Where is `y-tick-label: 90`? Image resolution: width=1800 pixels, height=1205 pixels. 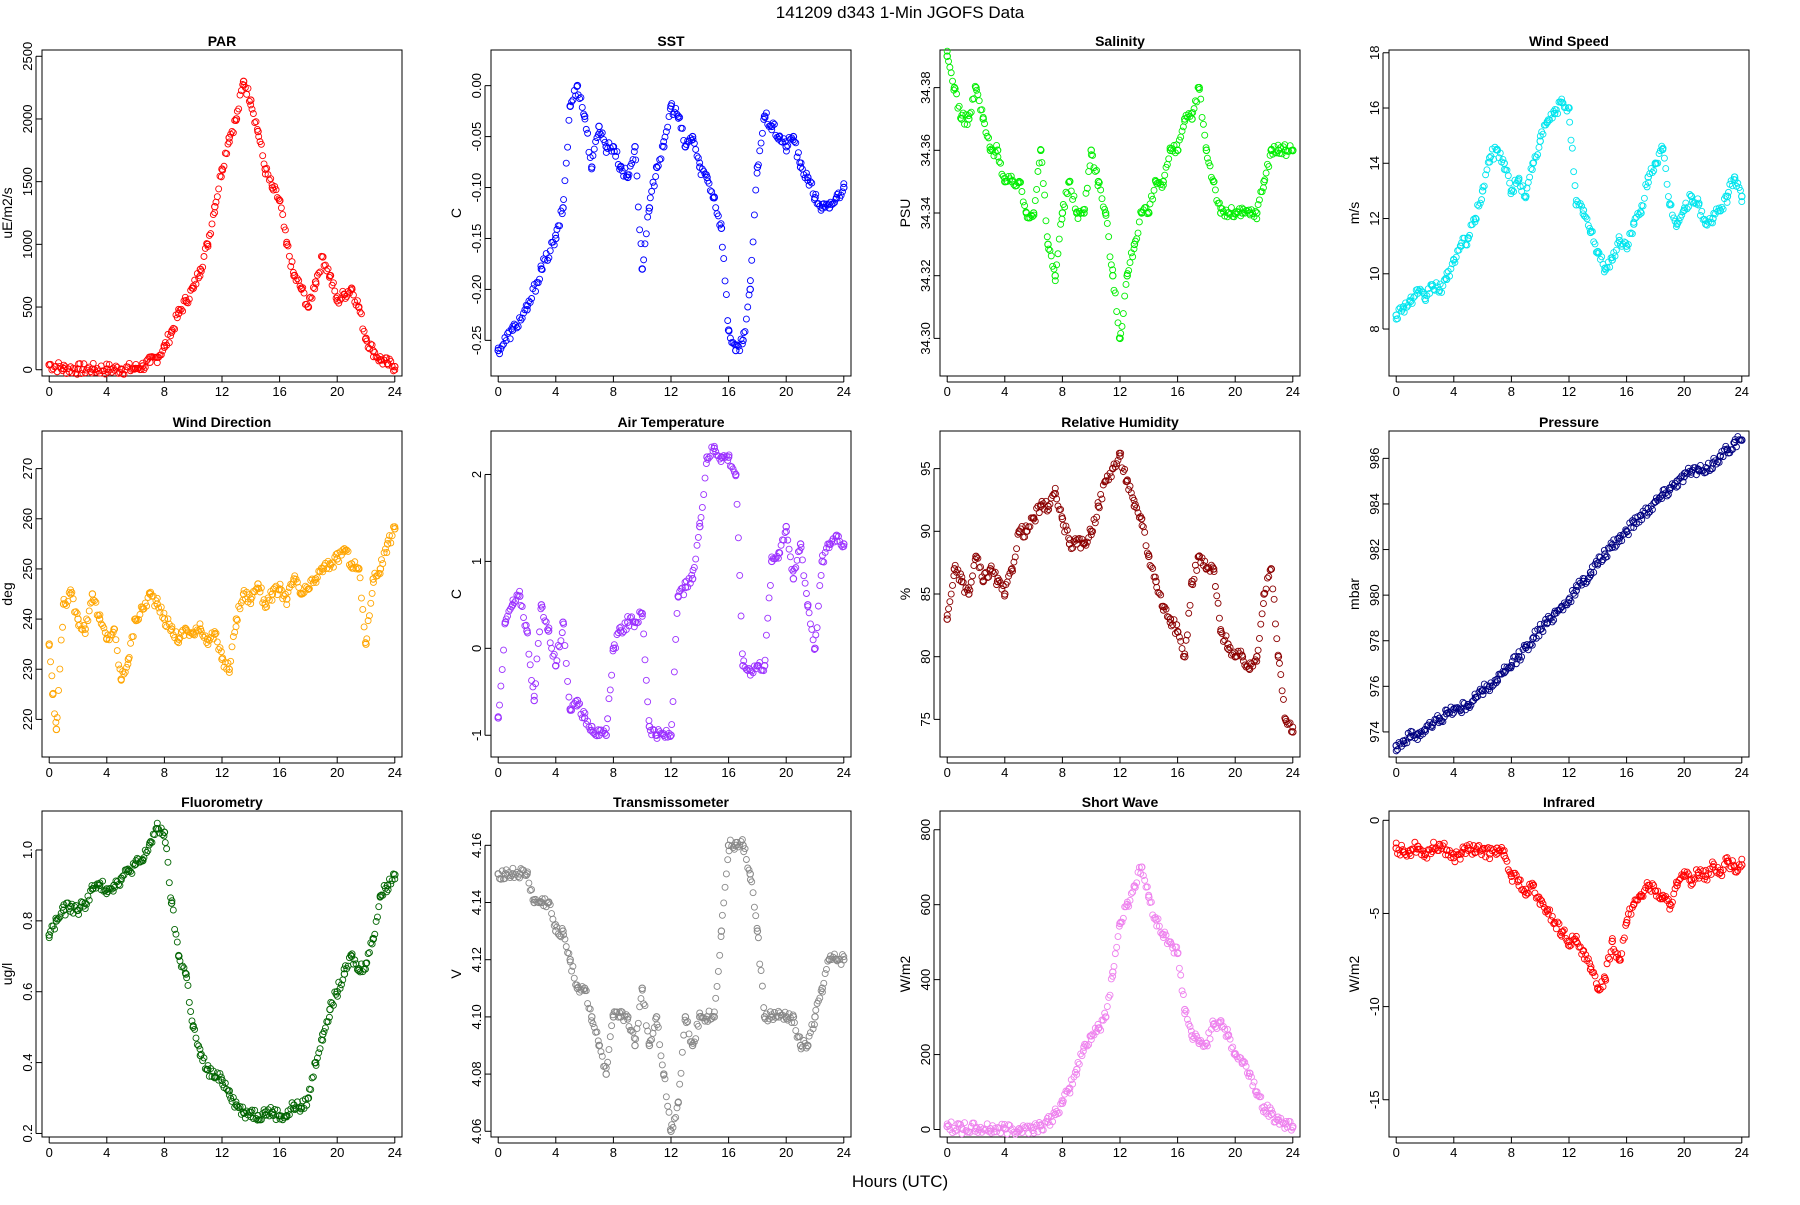 y-tick-label: 90 is located at coordinates (925, 531).